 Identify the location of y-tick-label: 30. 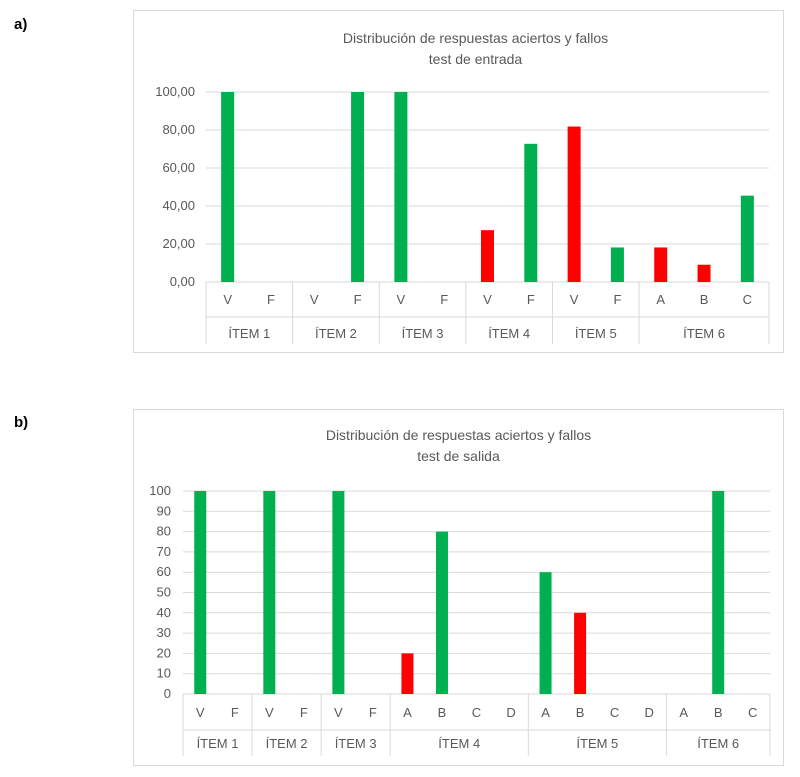
(164, 632).